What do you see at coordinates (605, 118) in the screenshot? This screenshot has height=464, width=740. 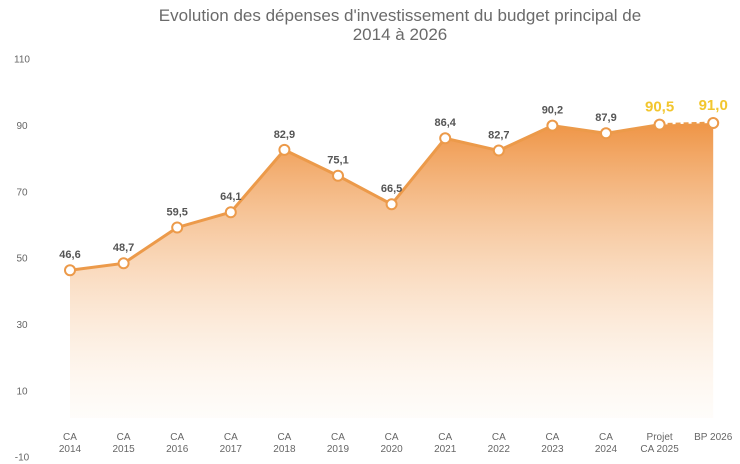 I see `data-label: 87,9` at bounding box center [605, 118].